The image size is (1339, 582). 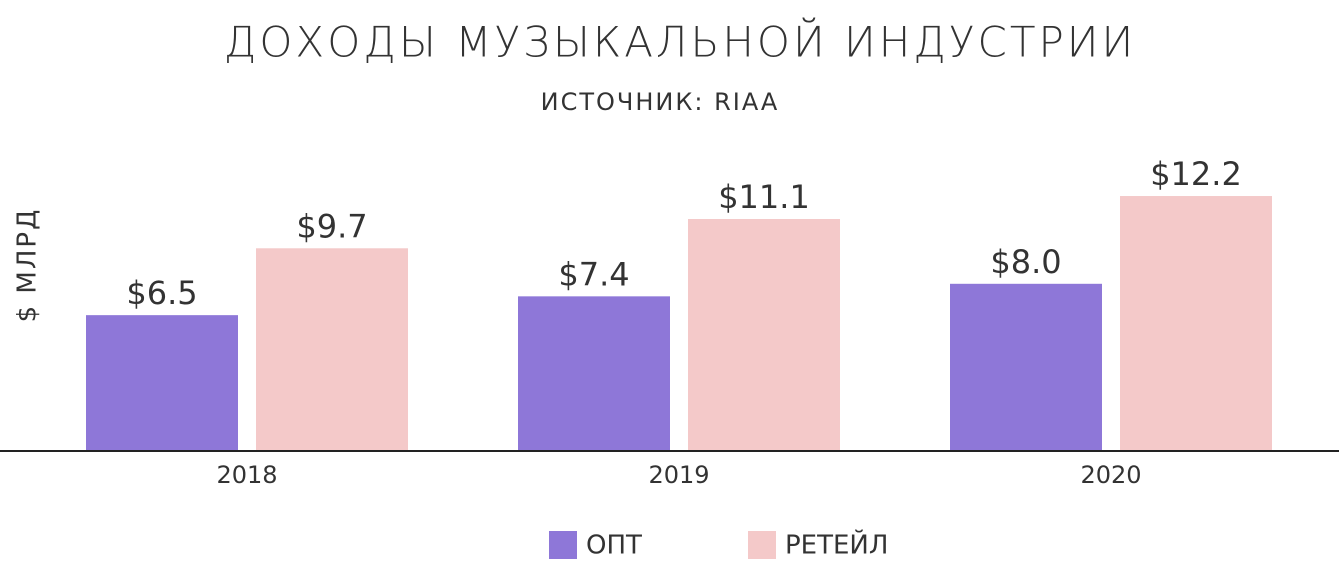 What do you see at coordinates (593, 274) in the screenshot?
I see `value-label: $7.4` at bounding box center [593, 274].